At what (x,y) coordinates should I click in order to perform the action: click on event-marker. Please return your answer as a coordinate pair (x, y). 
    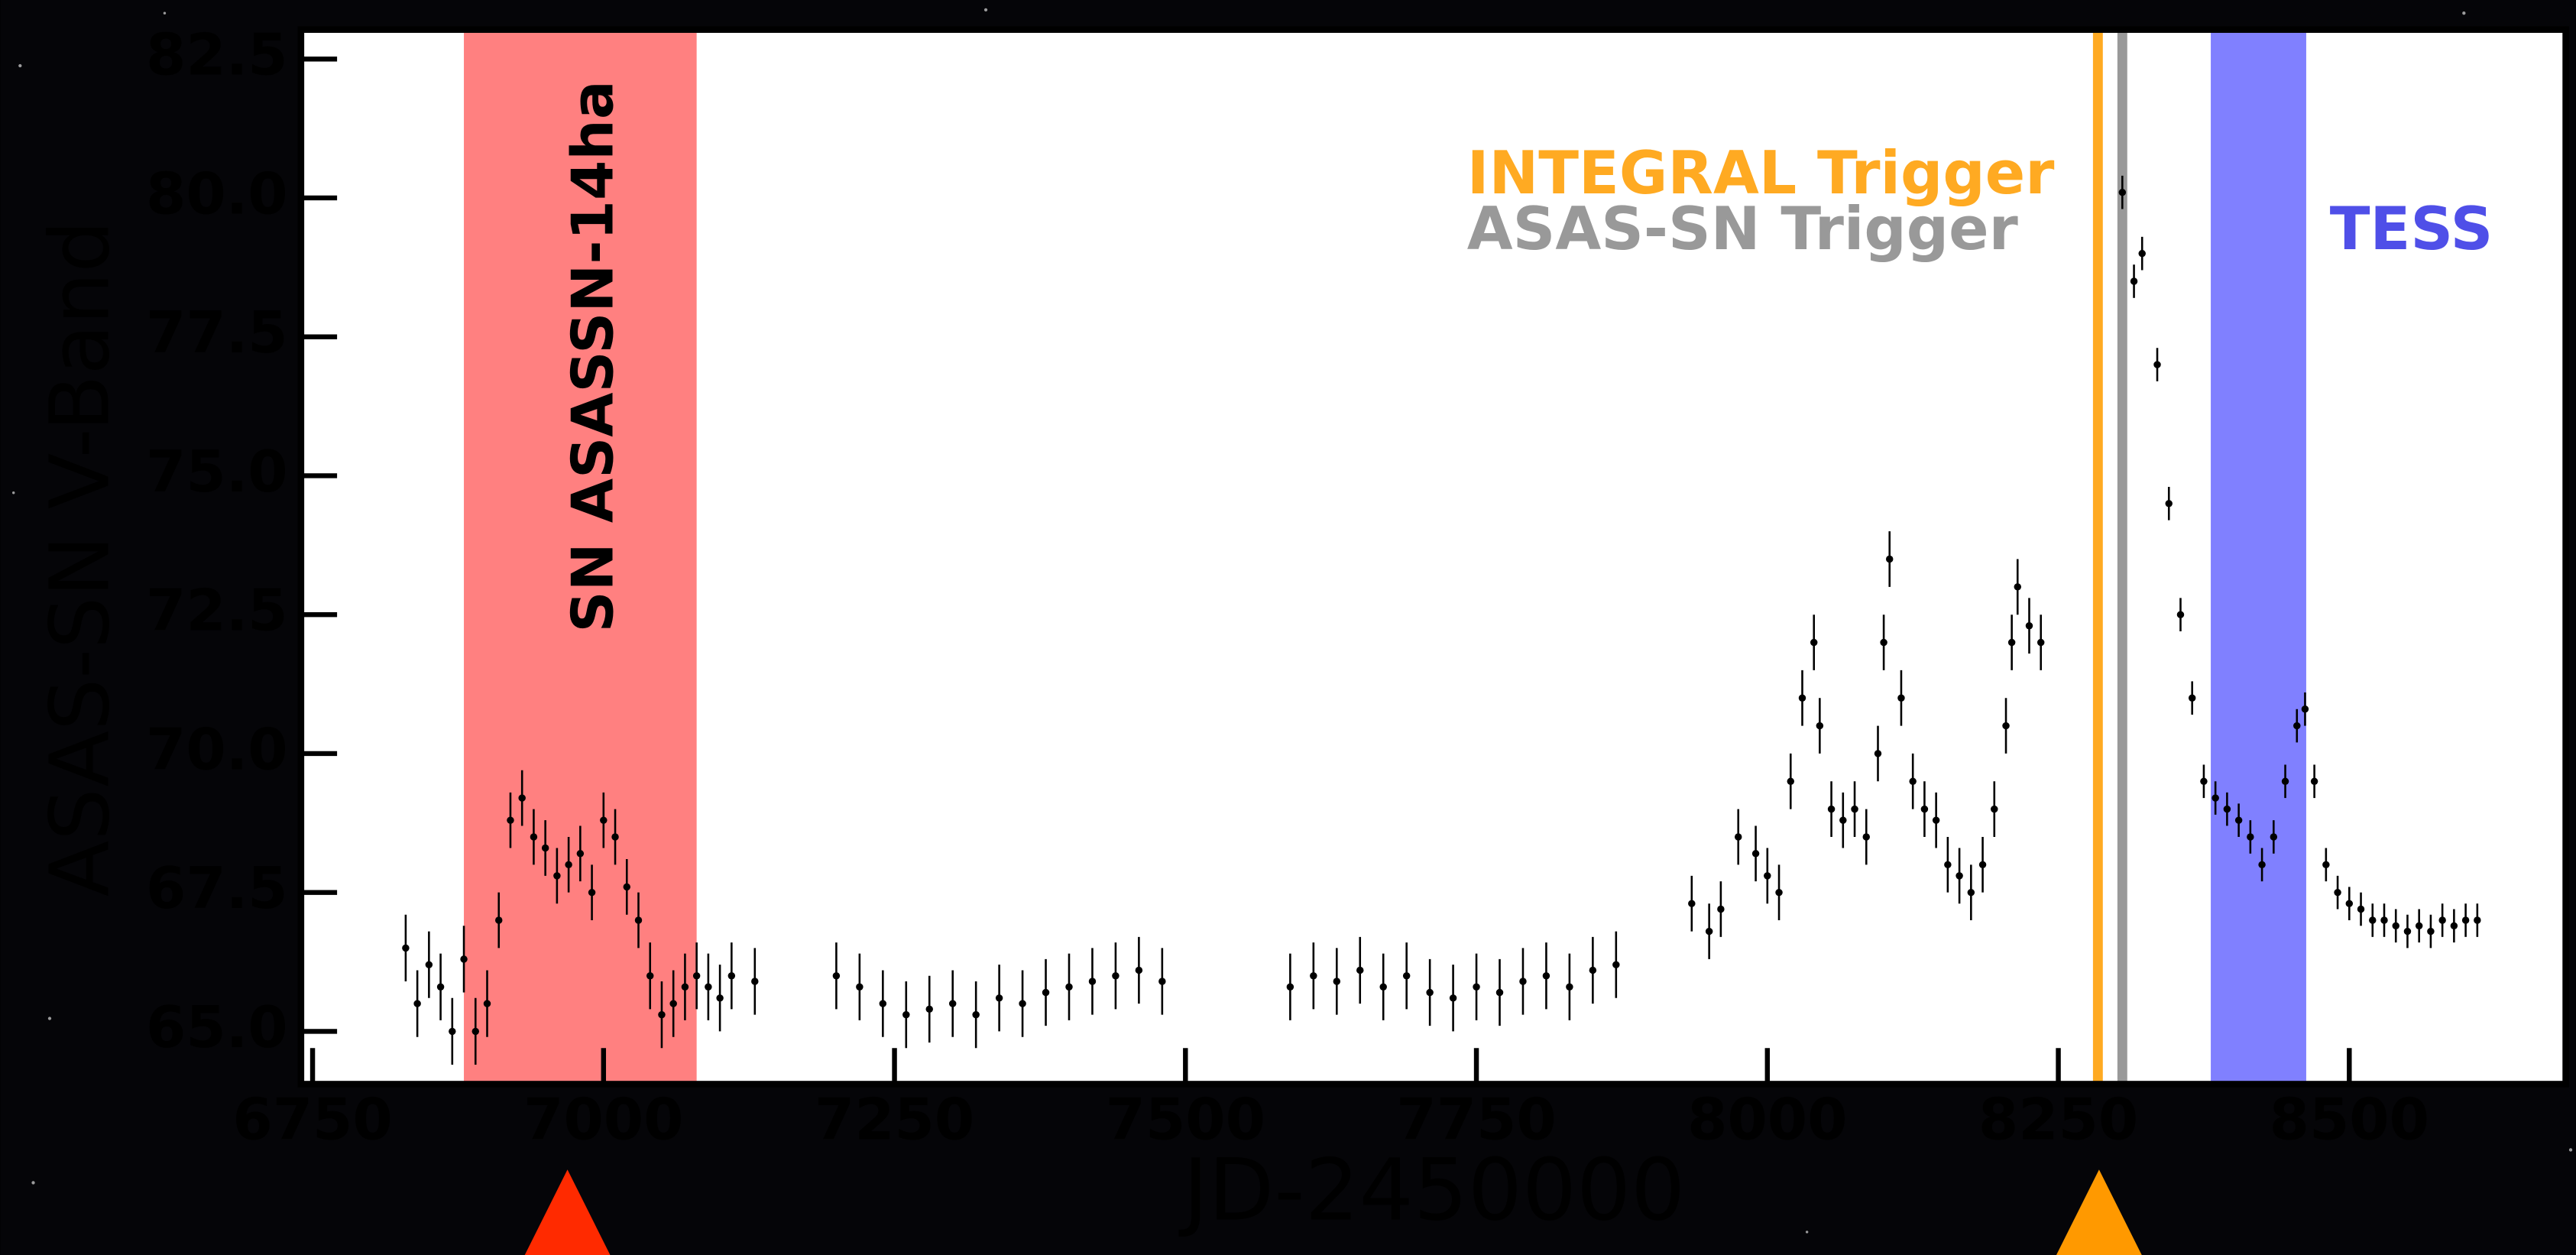
    Looking at the image, I should click on (2099, 1212).